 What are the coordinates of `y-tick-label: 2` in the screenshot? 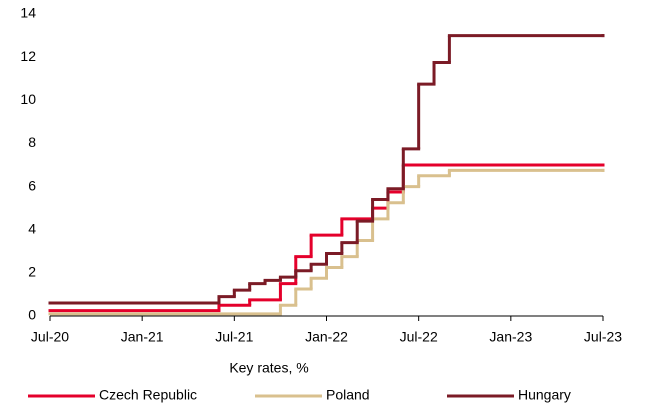 It's located at (32, 272).